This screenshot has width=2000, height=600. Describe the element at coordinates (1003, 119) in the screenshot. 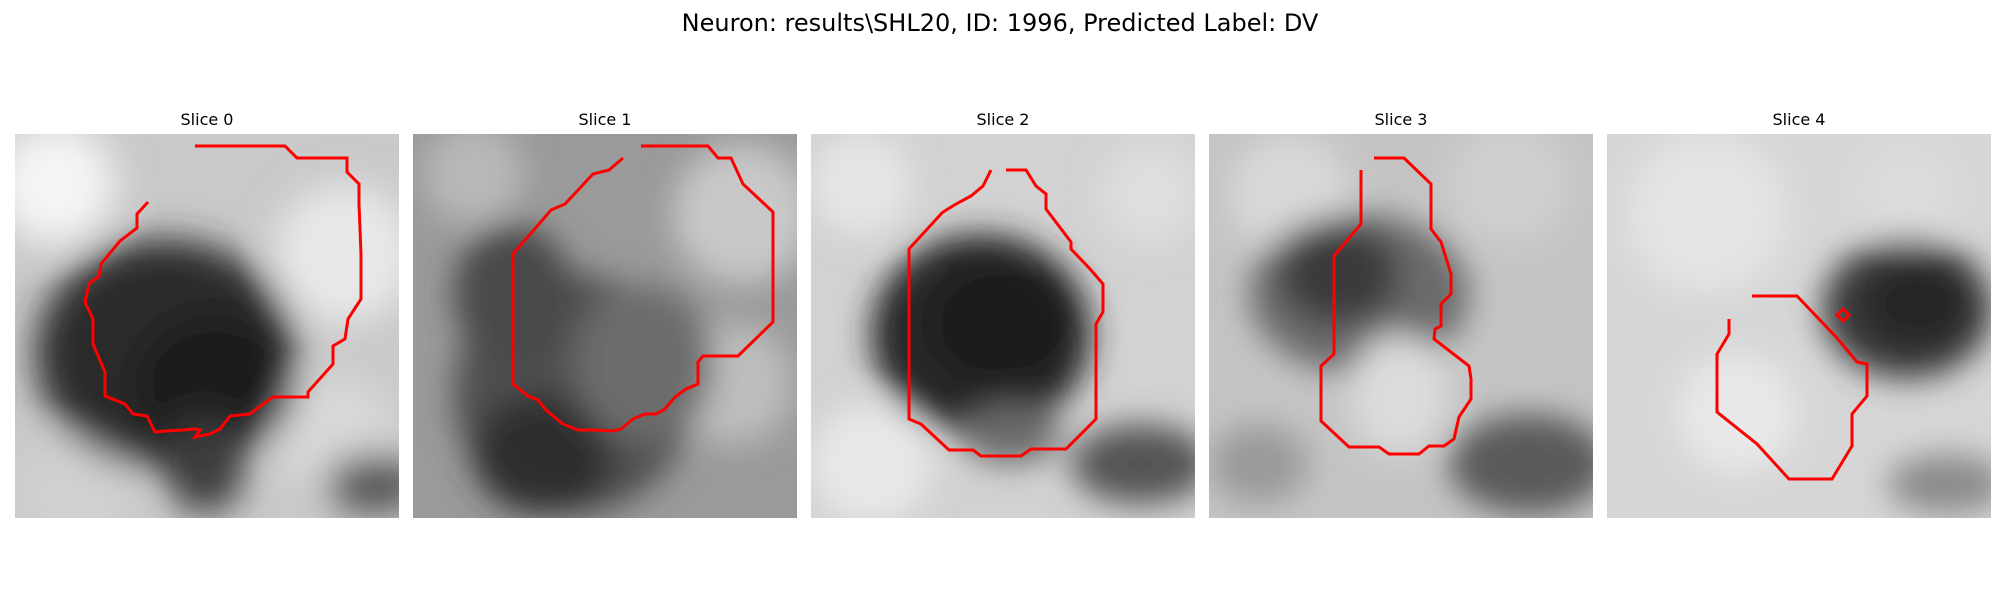

I see `slice-title-2: Slice 2` at that location.